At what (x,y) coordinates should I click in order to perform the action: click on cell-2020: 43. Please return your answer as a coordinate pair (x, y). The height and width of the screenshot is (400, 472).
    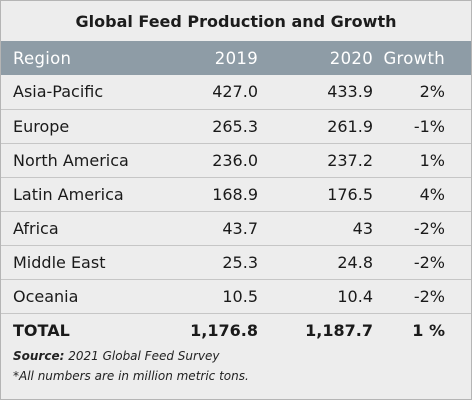
    Looking at the image, I should click on (315, 228).